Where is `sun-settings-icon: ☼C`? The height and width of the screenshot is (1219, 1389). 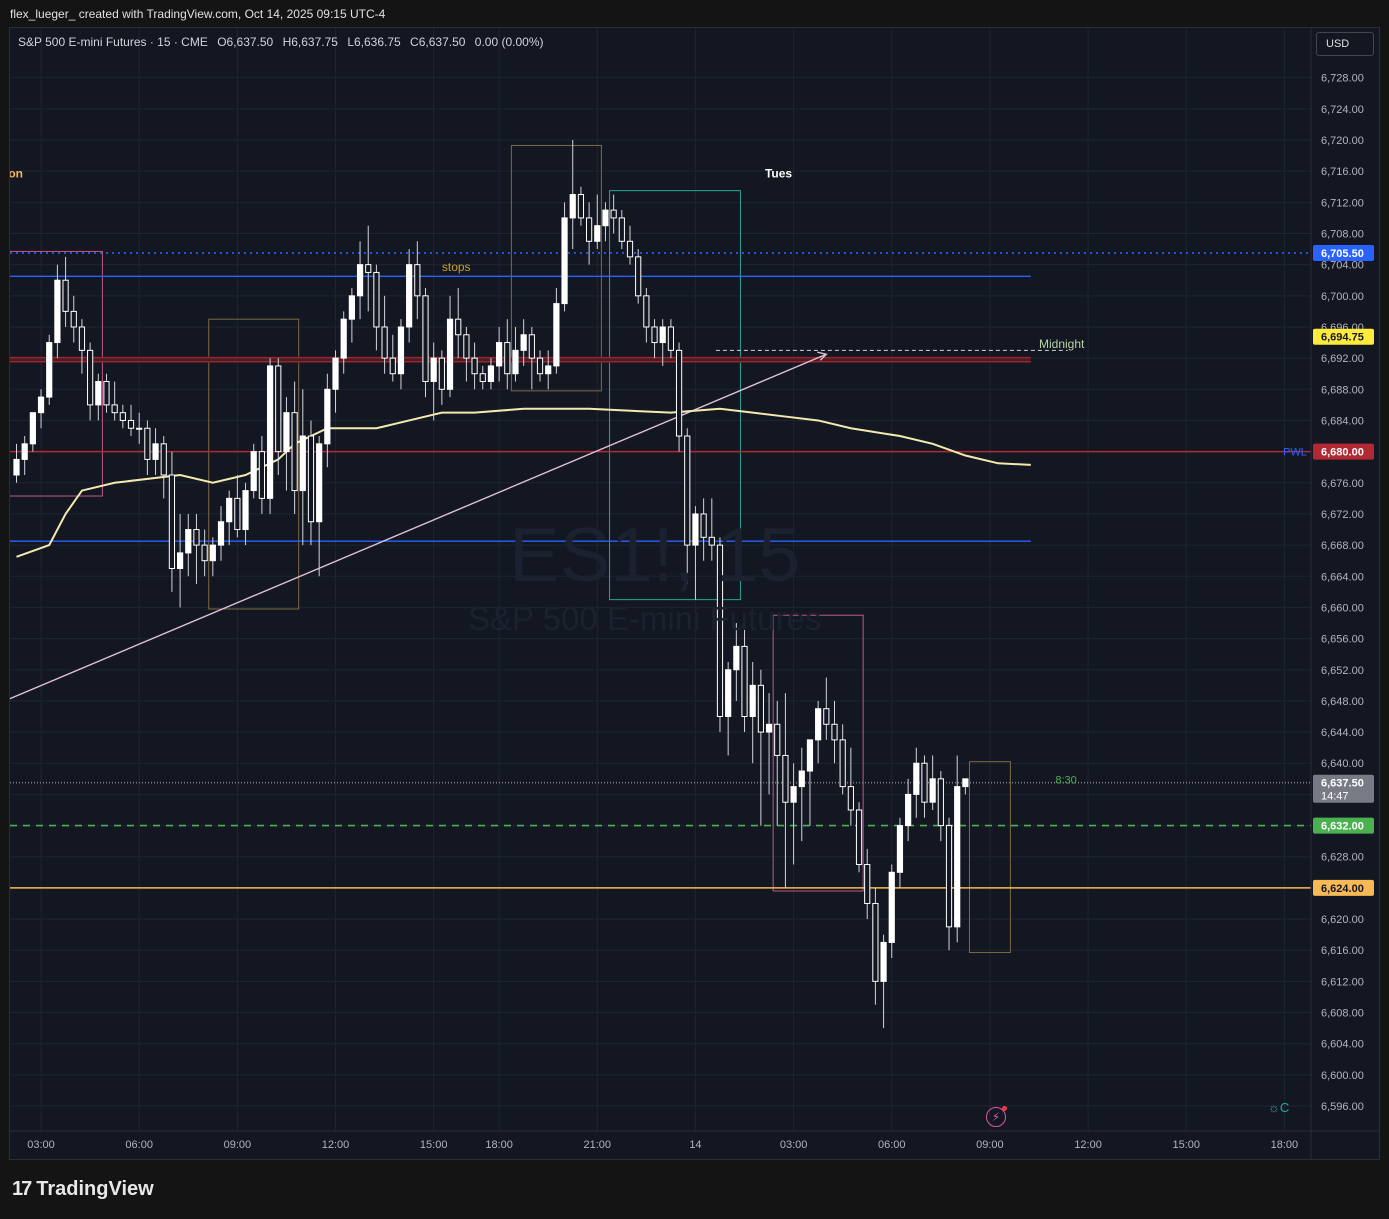
sun-settings-icon: ☼C is located at coordinates (1279, 1107).